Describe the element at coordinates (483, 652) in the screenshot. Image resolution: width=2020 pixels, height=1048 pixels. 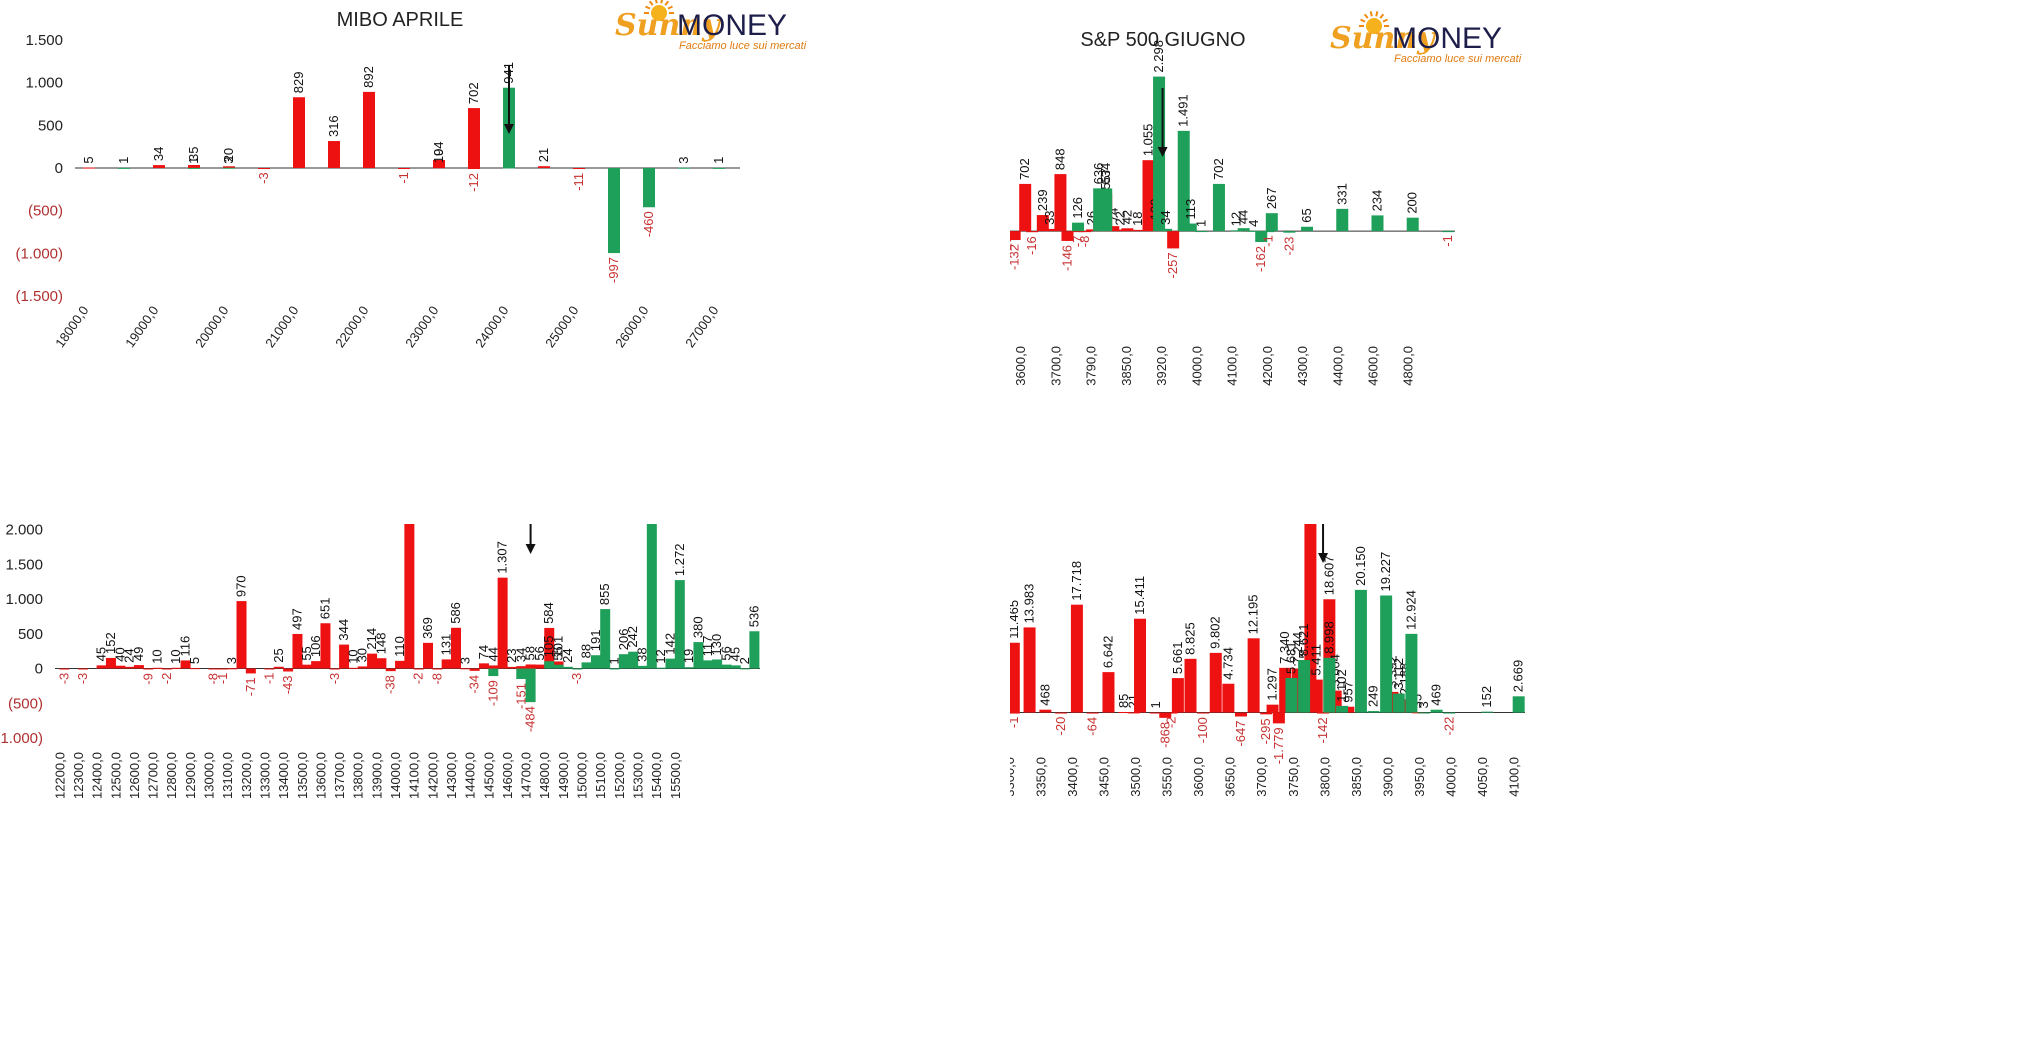
I see `data-label: 74` at that location.